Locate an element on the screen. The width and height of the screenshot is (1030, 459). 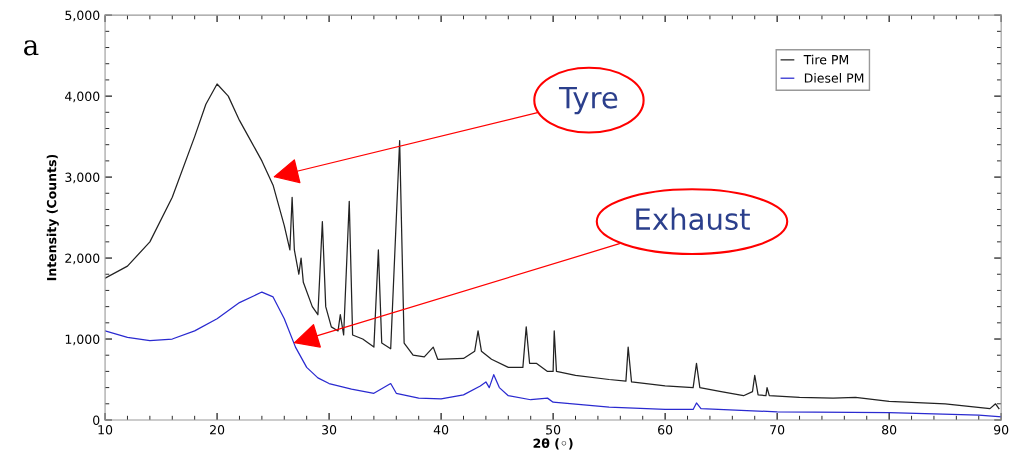
y-tick-label: 2,000 is located at coordinates (82, 259).